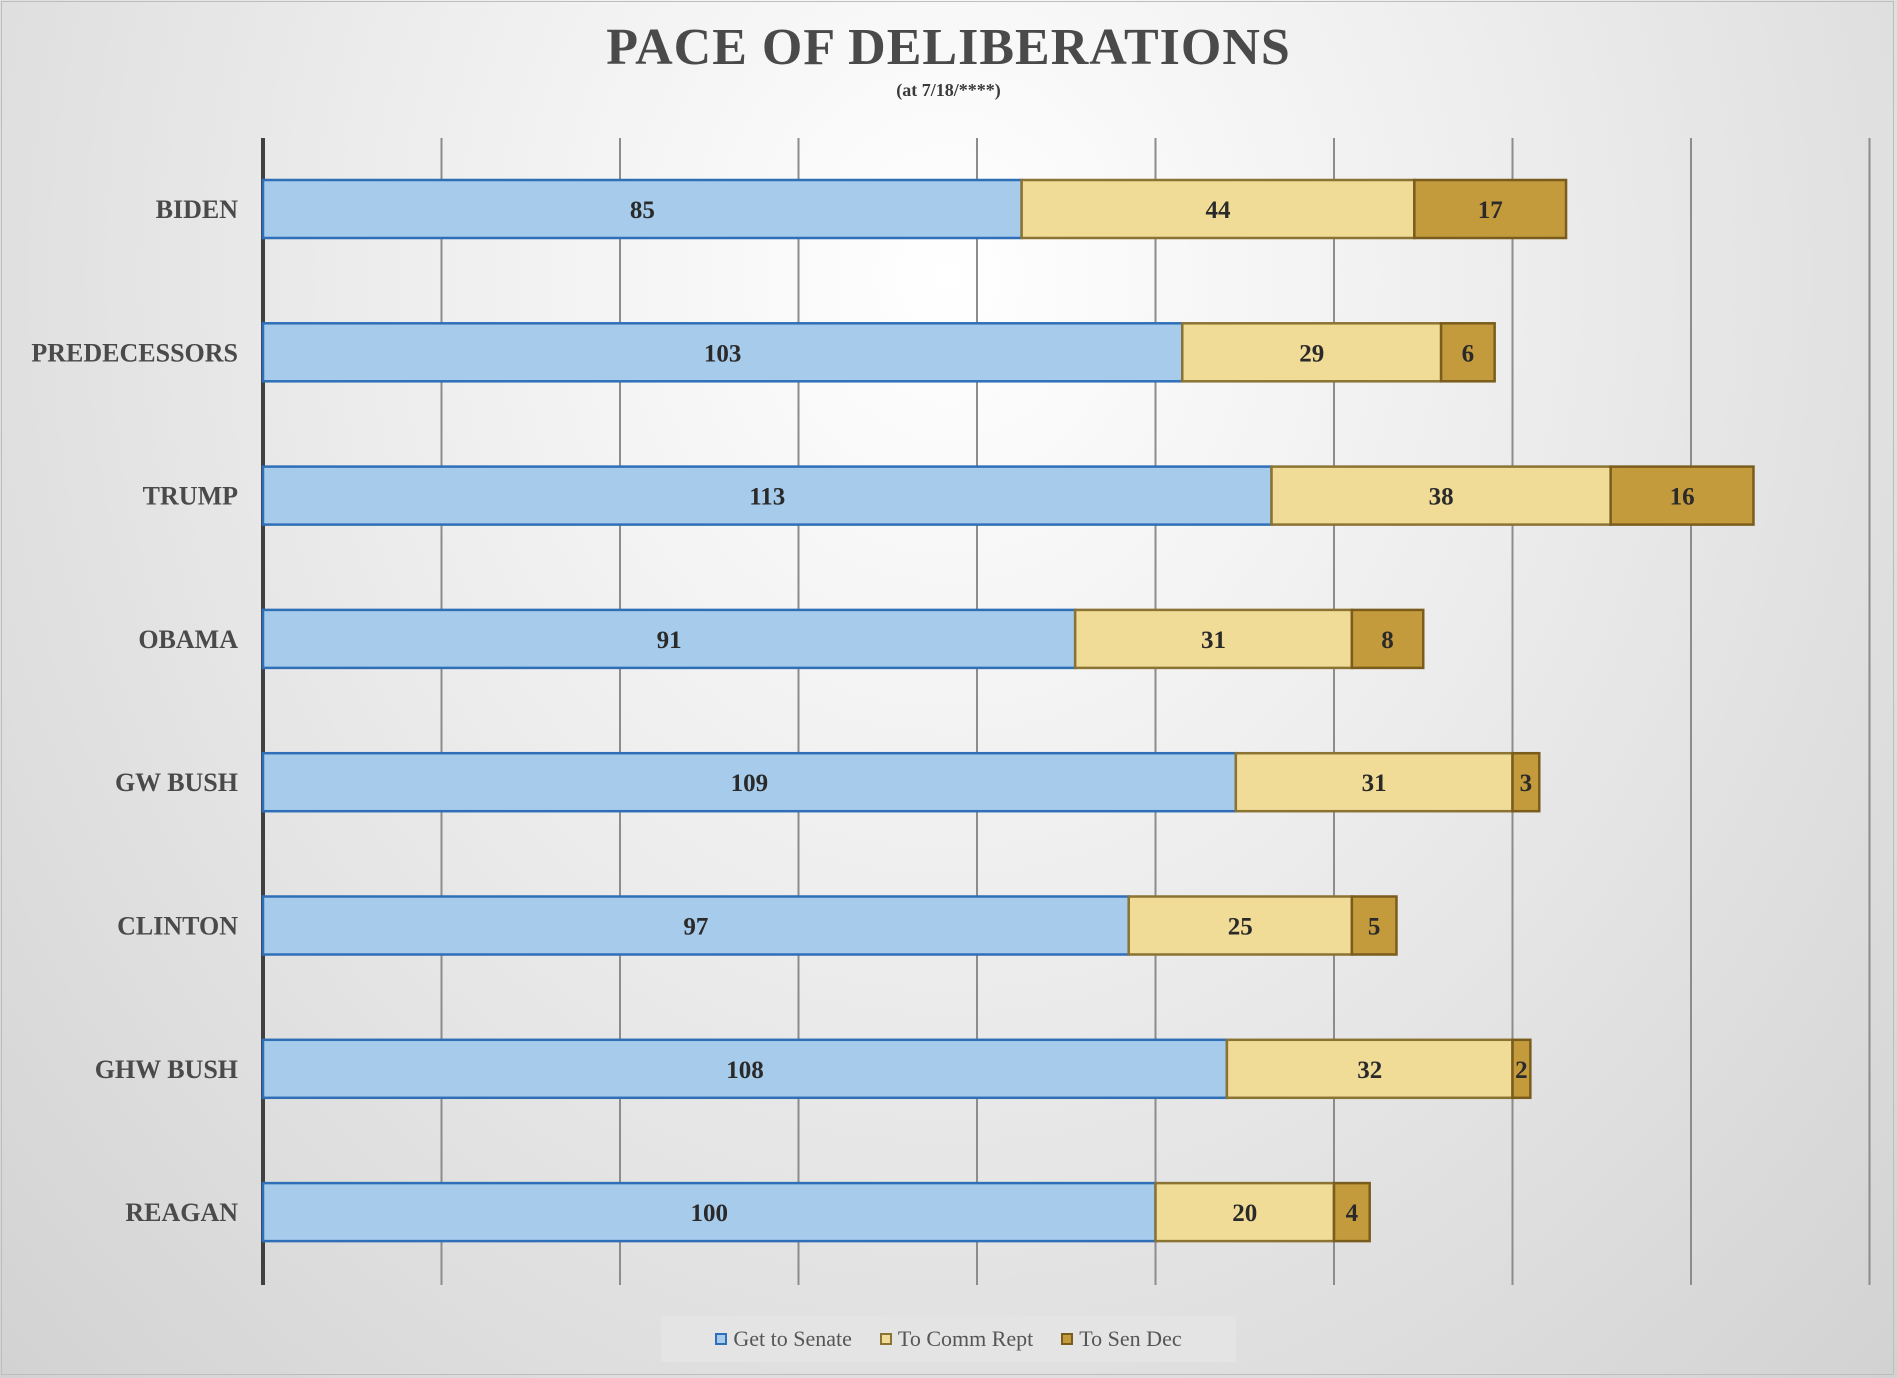 The width and height of the screenshot is (1897, 1378). I want to click on legend-item-to-comm-rept: To Comm Rept, so click(956, 1339).